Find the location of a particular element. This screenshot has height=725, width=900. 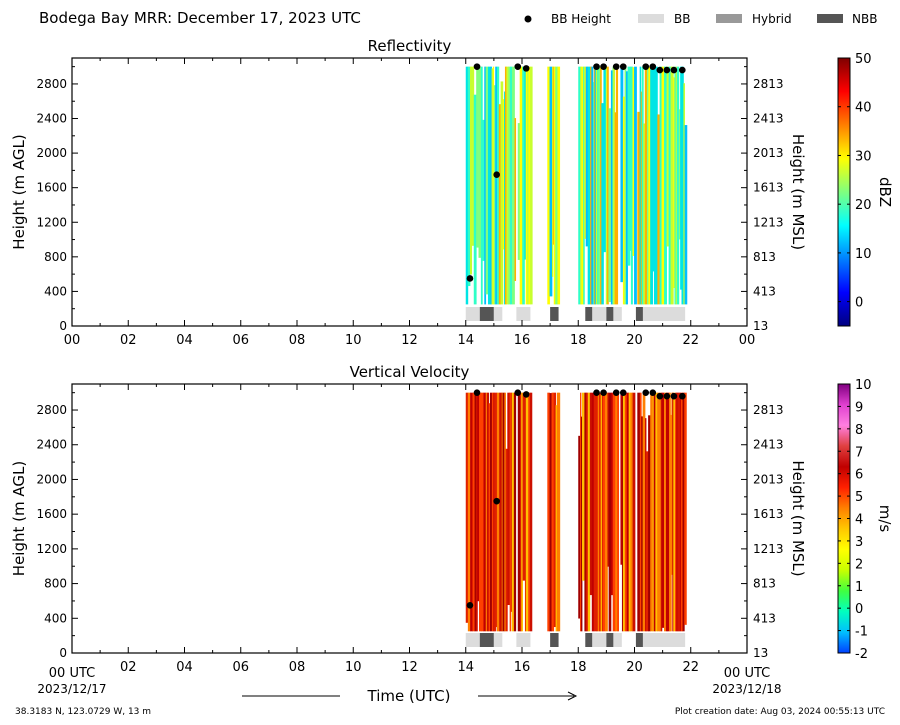

colorbar-tick-label: 7 is located at coordinates (859, 452).